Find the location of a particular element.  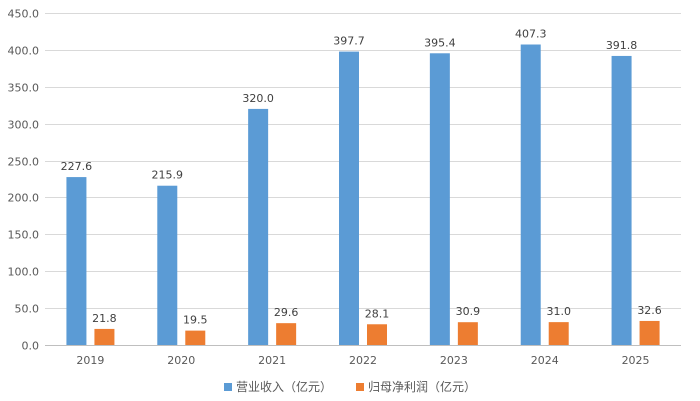

data-label-revenue-2019: 227.6 is located at coordinates (77, 166).